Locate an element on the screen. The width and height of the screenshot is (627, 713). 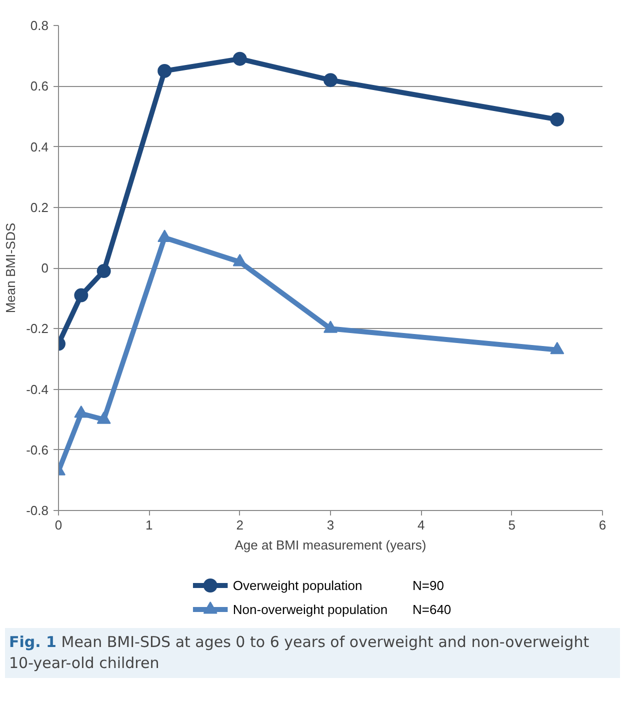
y-tick-label: -0.4 is located at coordinates (37, 389).